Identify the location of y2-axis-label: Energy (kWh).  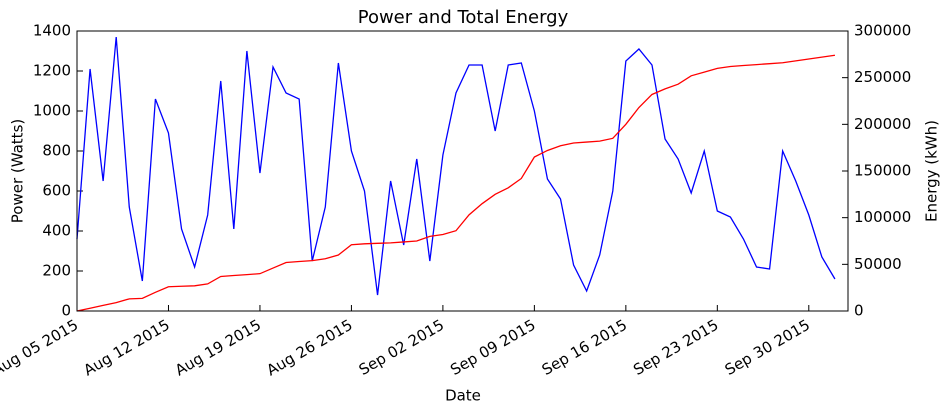
(932, 171).